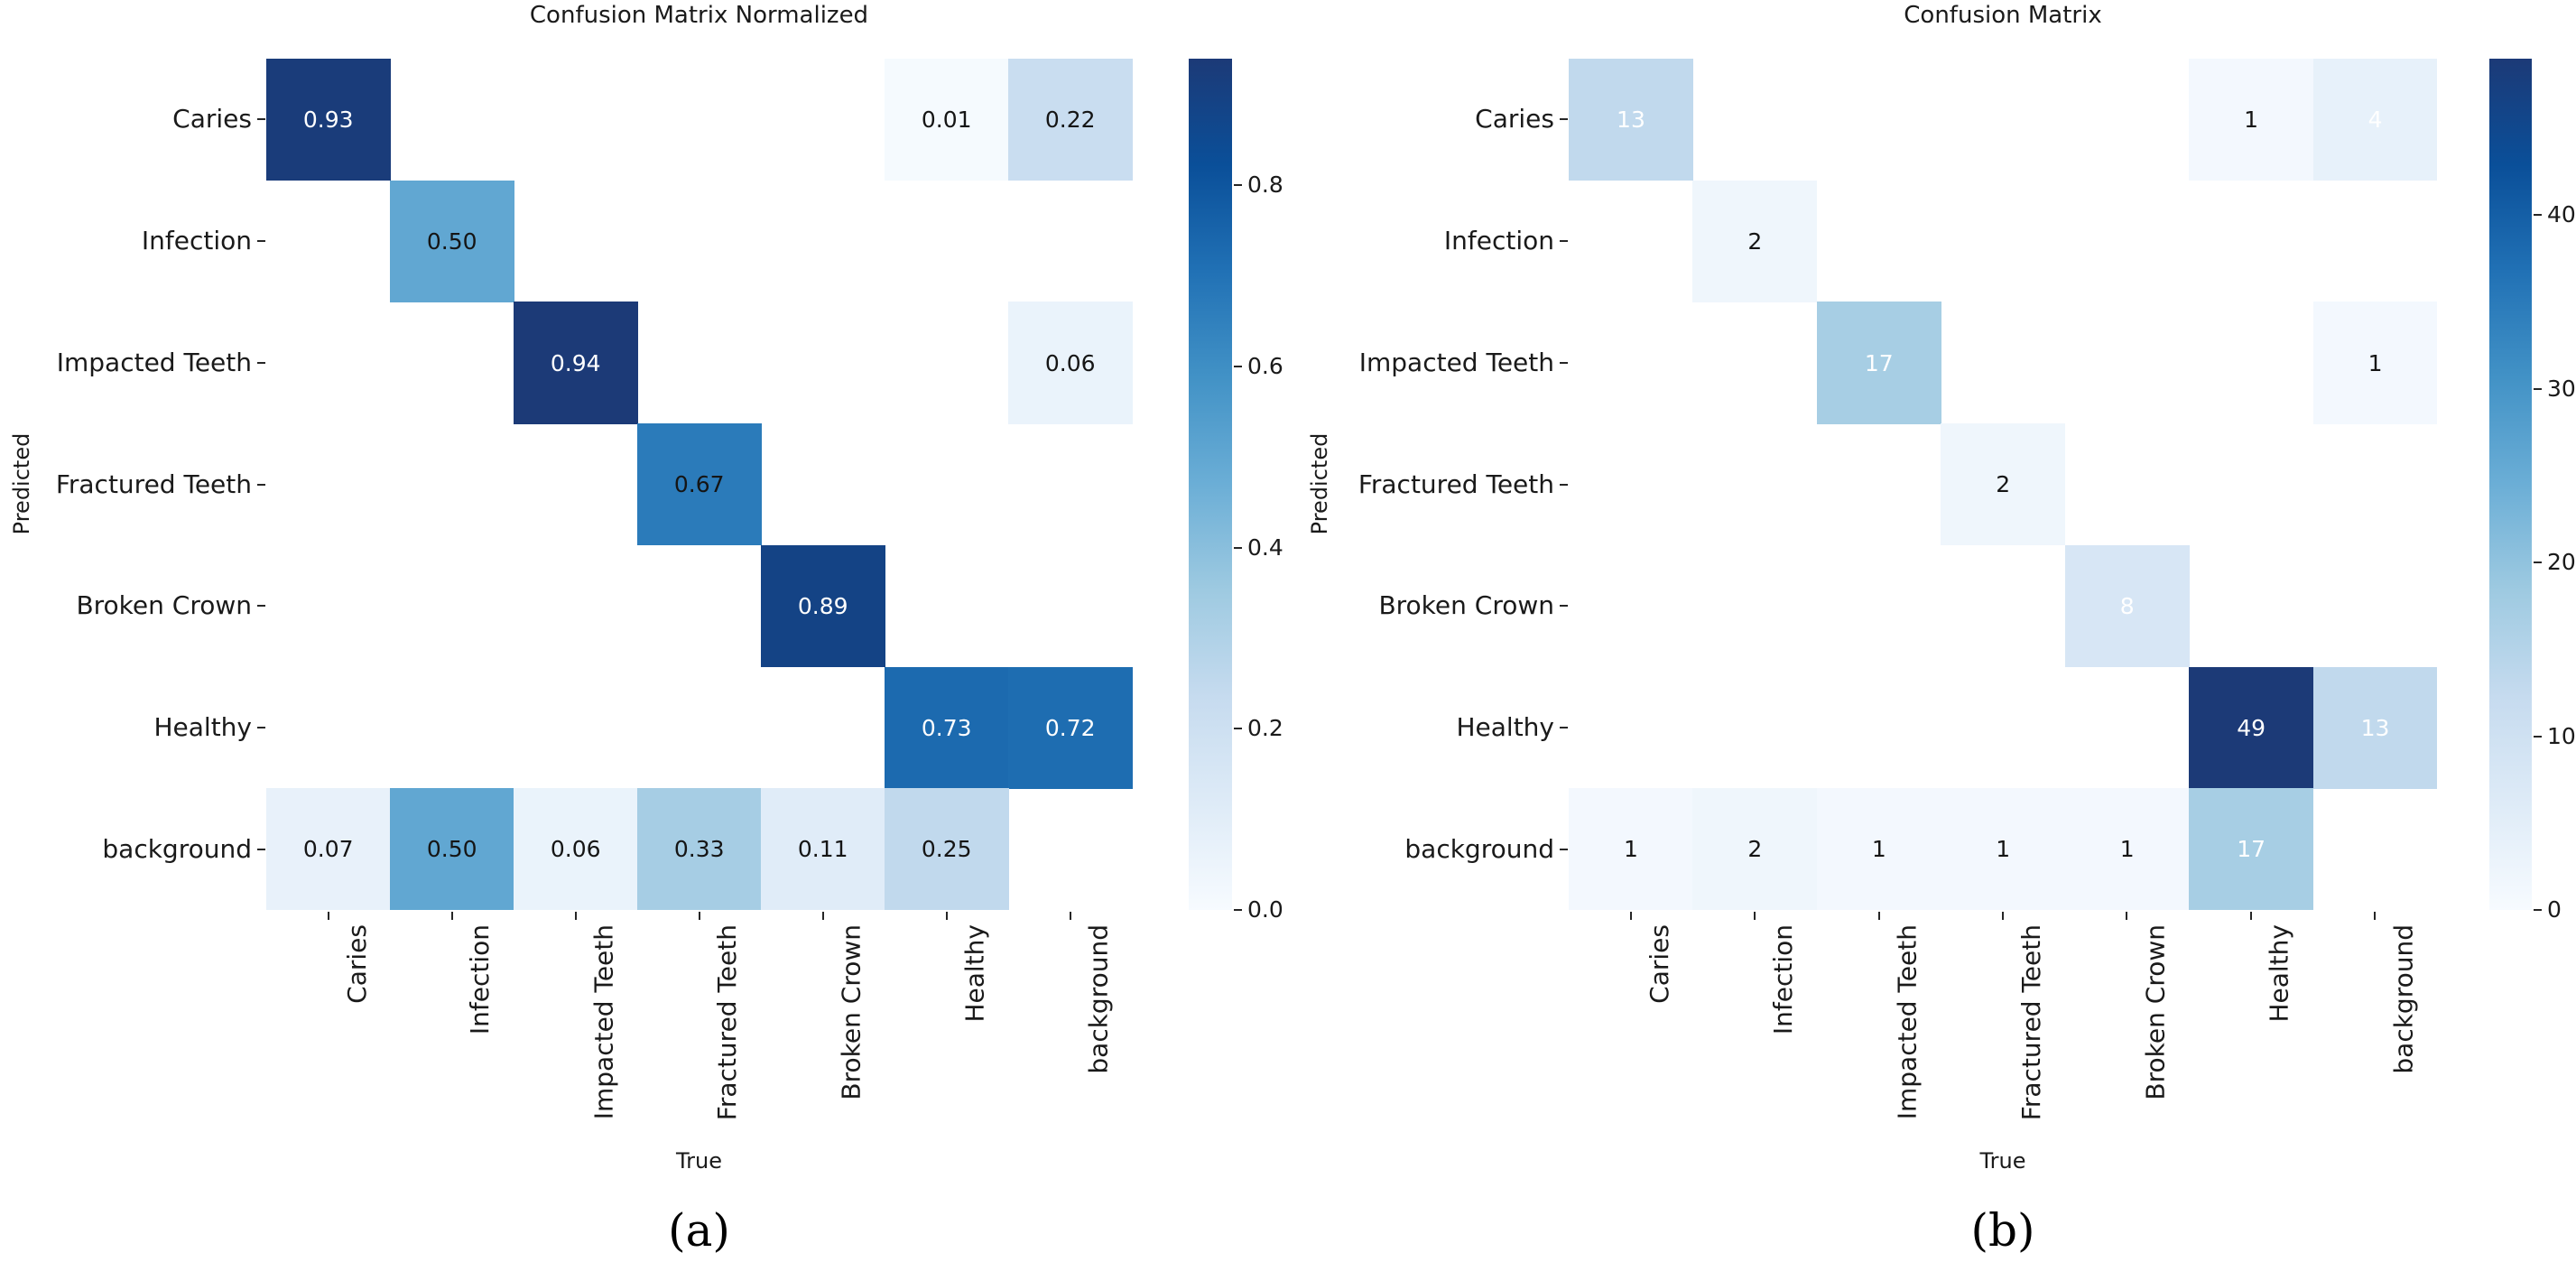 The height and width of the screenshot is (1262, 2576). I want to click on y-tick-label: background, so click(1479, 848).